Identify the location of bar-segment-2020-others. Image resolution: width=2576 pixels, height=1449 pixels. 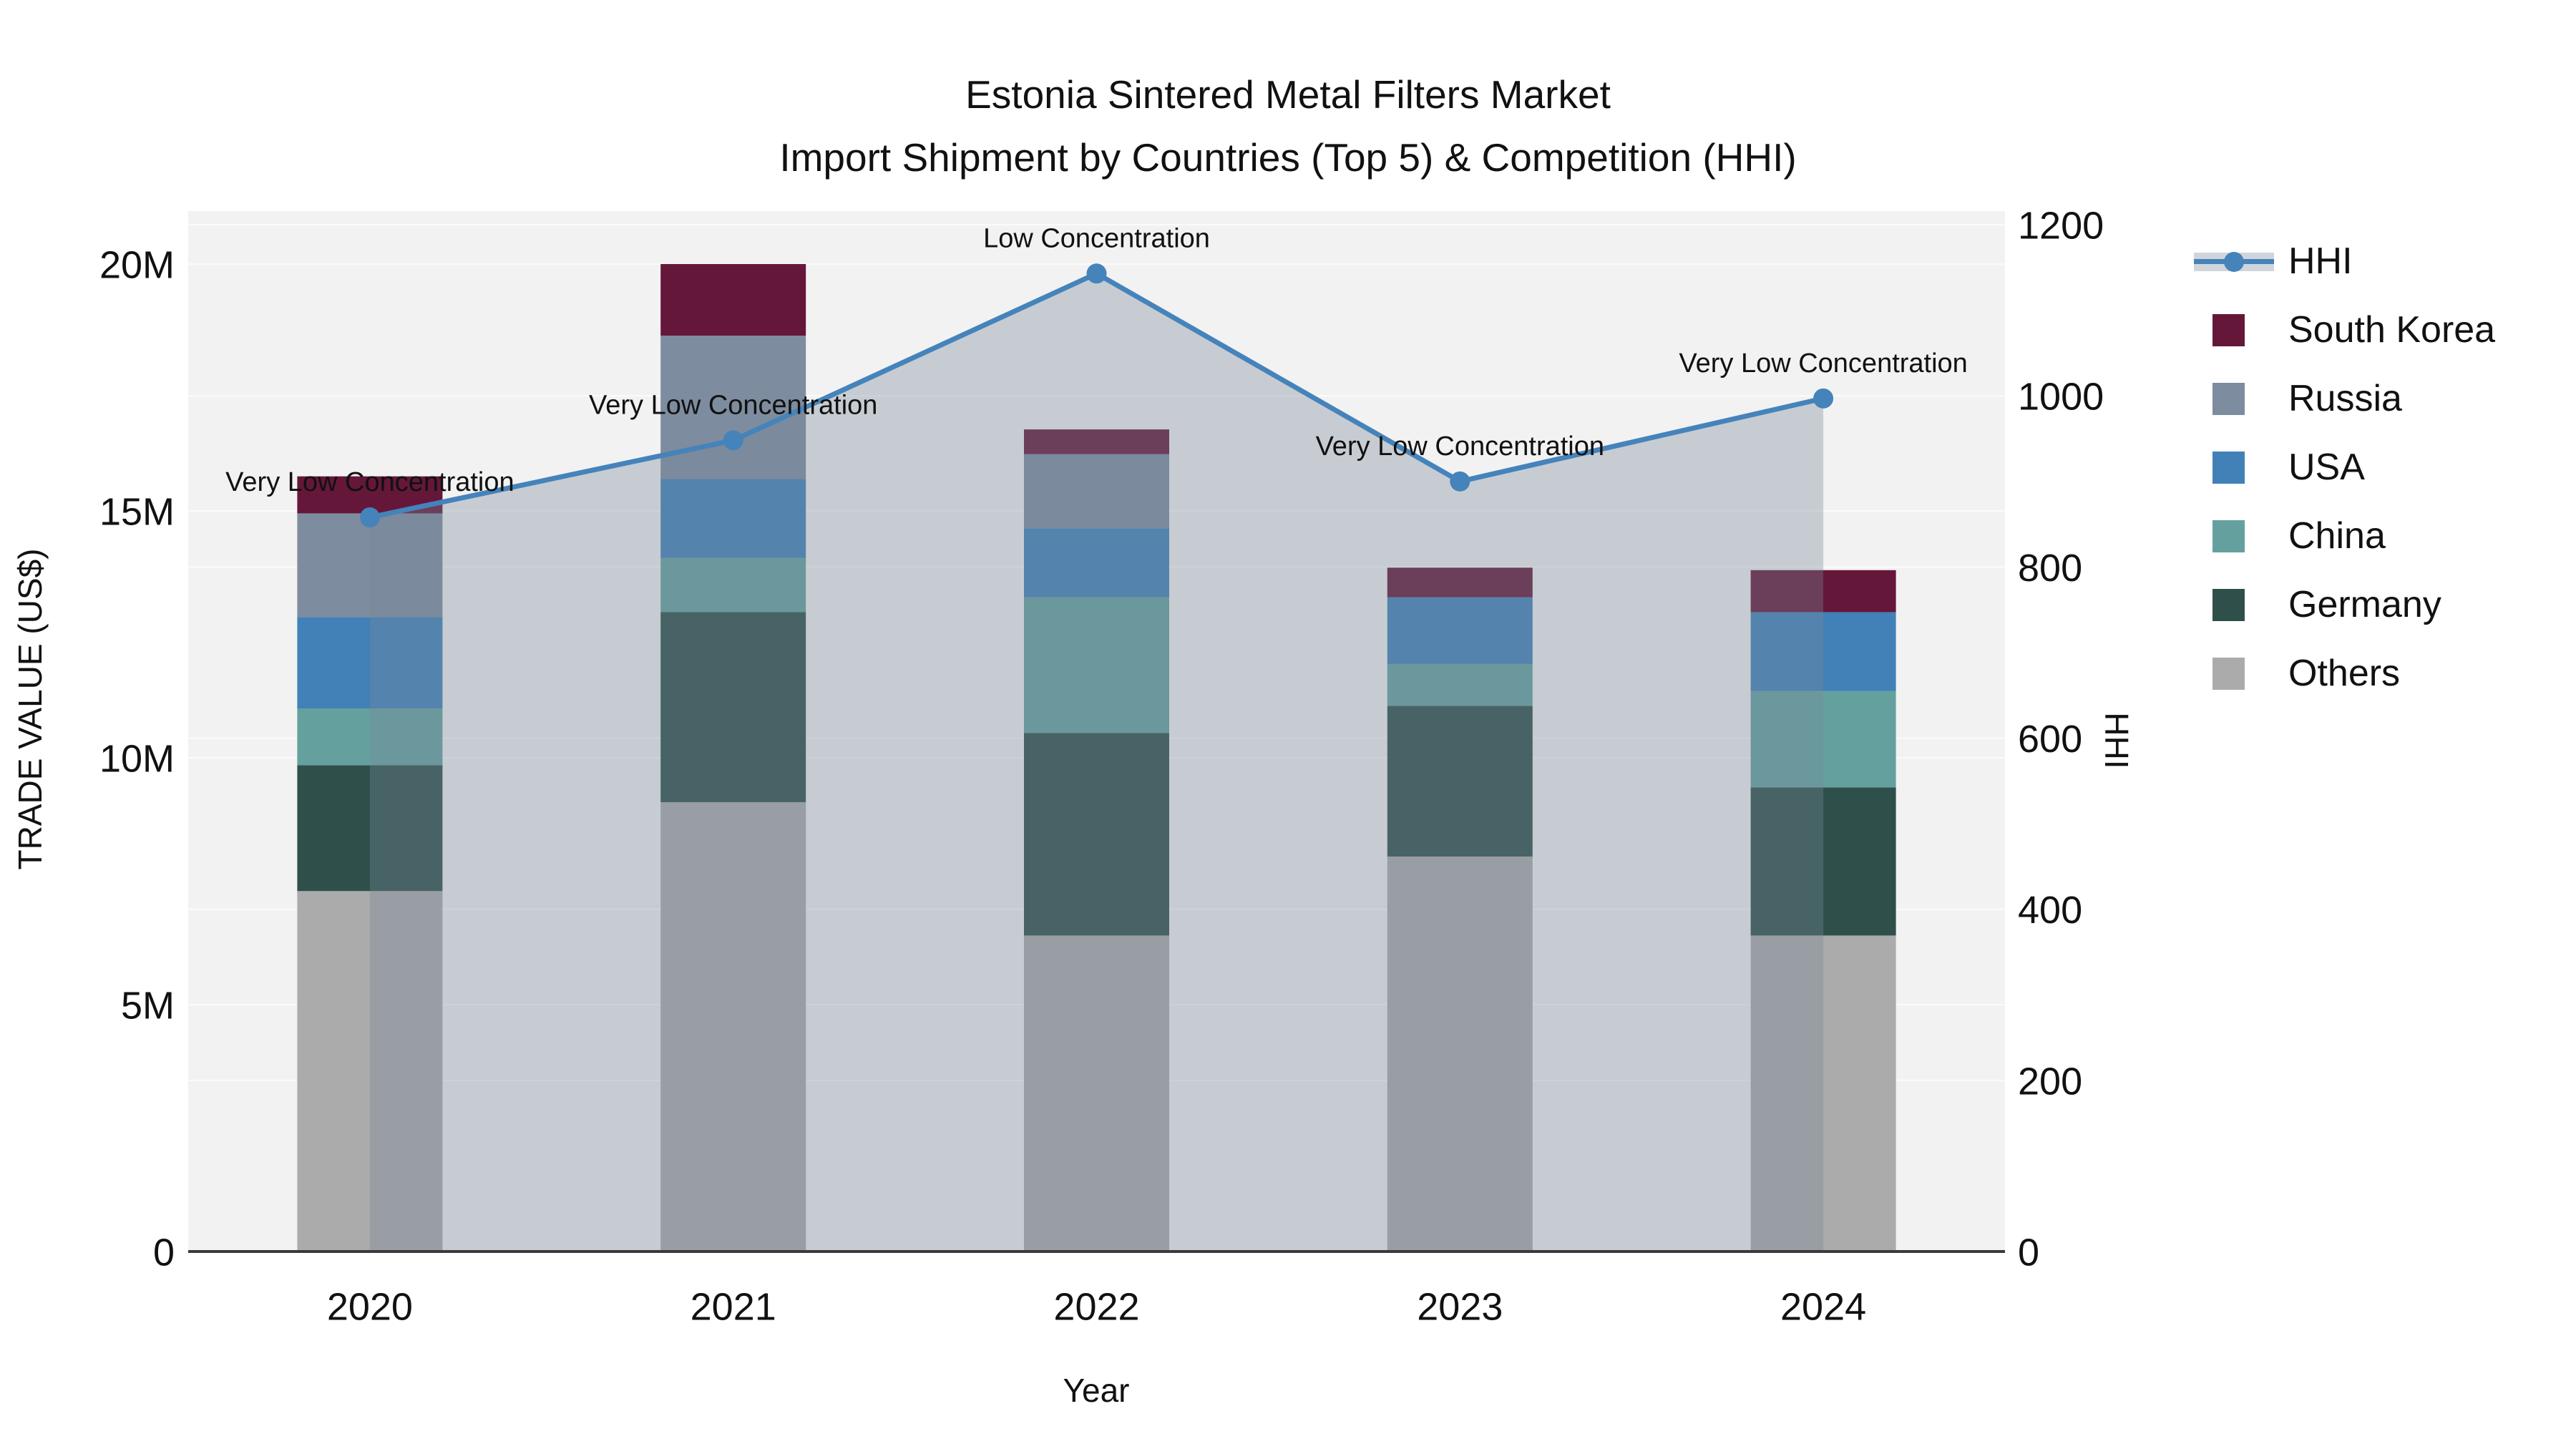
(370, 1071).